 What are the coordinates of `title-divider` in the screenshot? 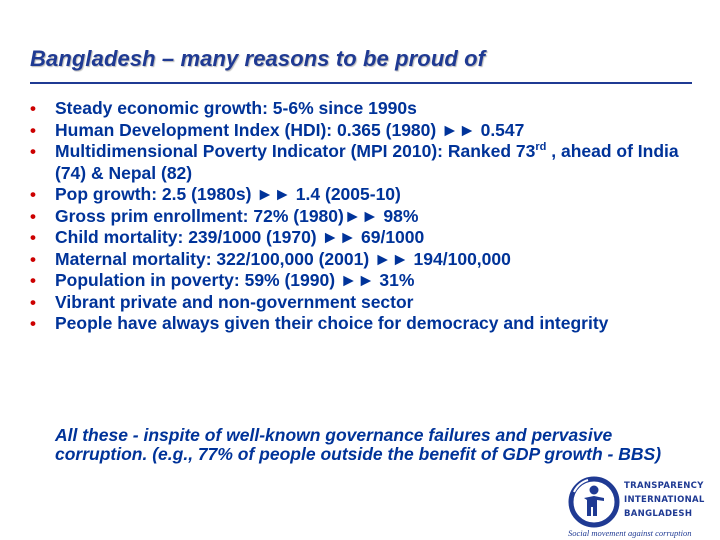 It's located at (361, 83).